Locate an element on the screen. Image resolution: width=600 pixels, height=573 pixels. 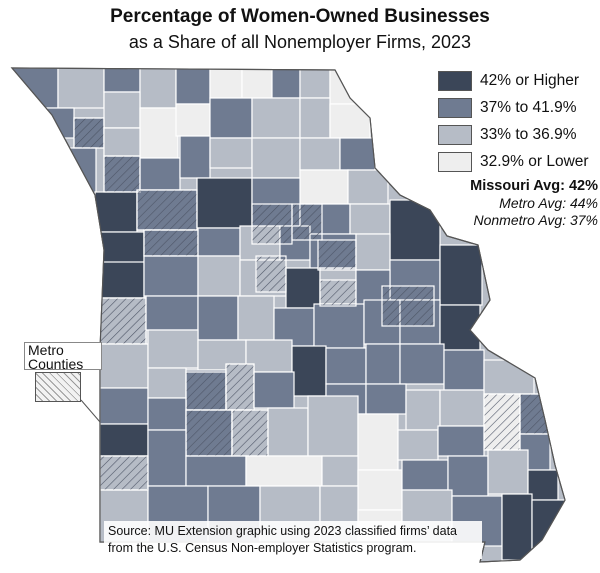
legend-label: 33% to 36.9% is located at coordinates (528, 134).